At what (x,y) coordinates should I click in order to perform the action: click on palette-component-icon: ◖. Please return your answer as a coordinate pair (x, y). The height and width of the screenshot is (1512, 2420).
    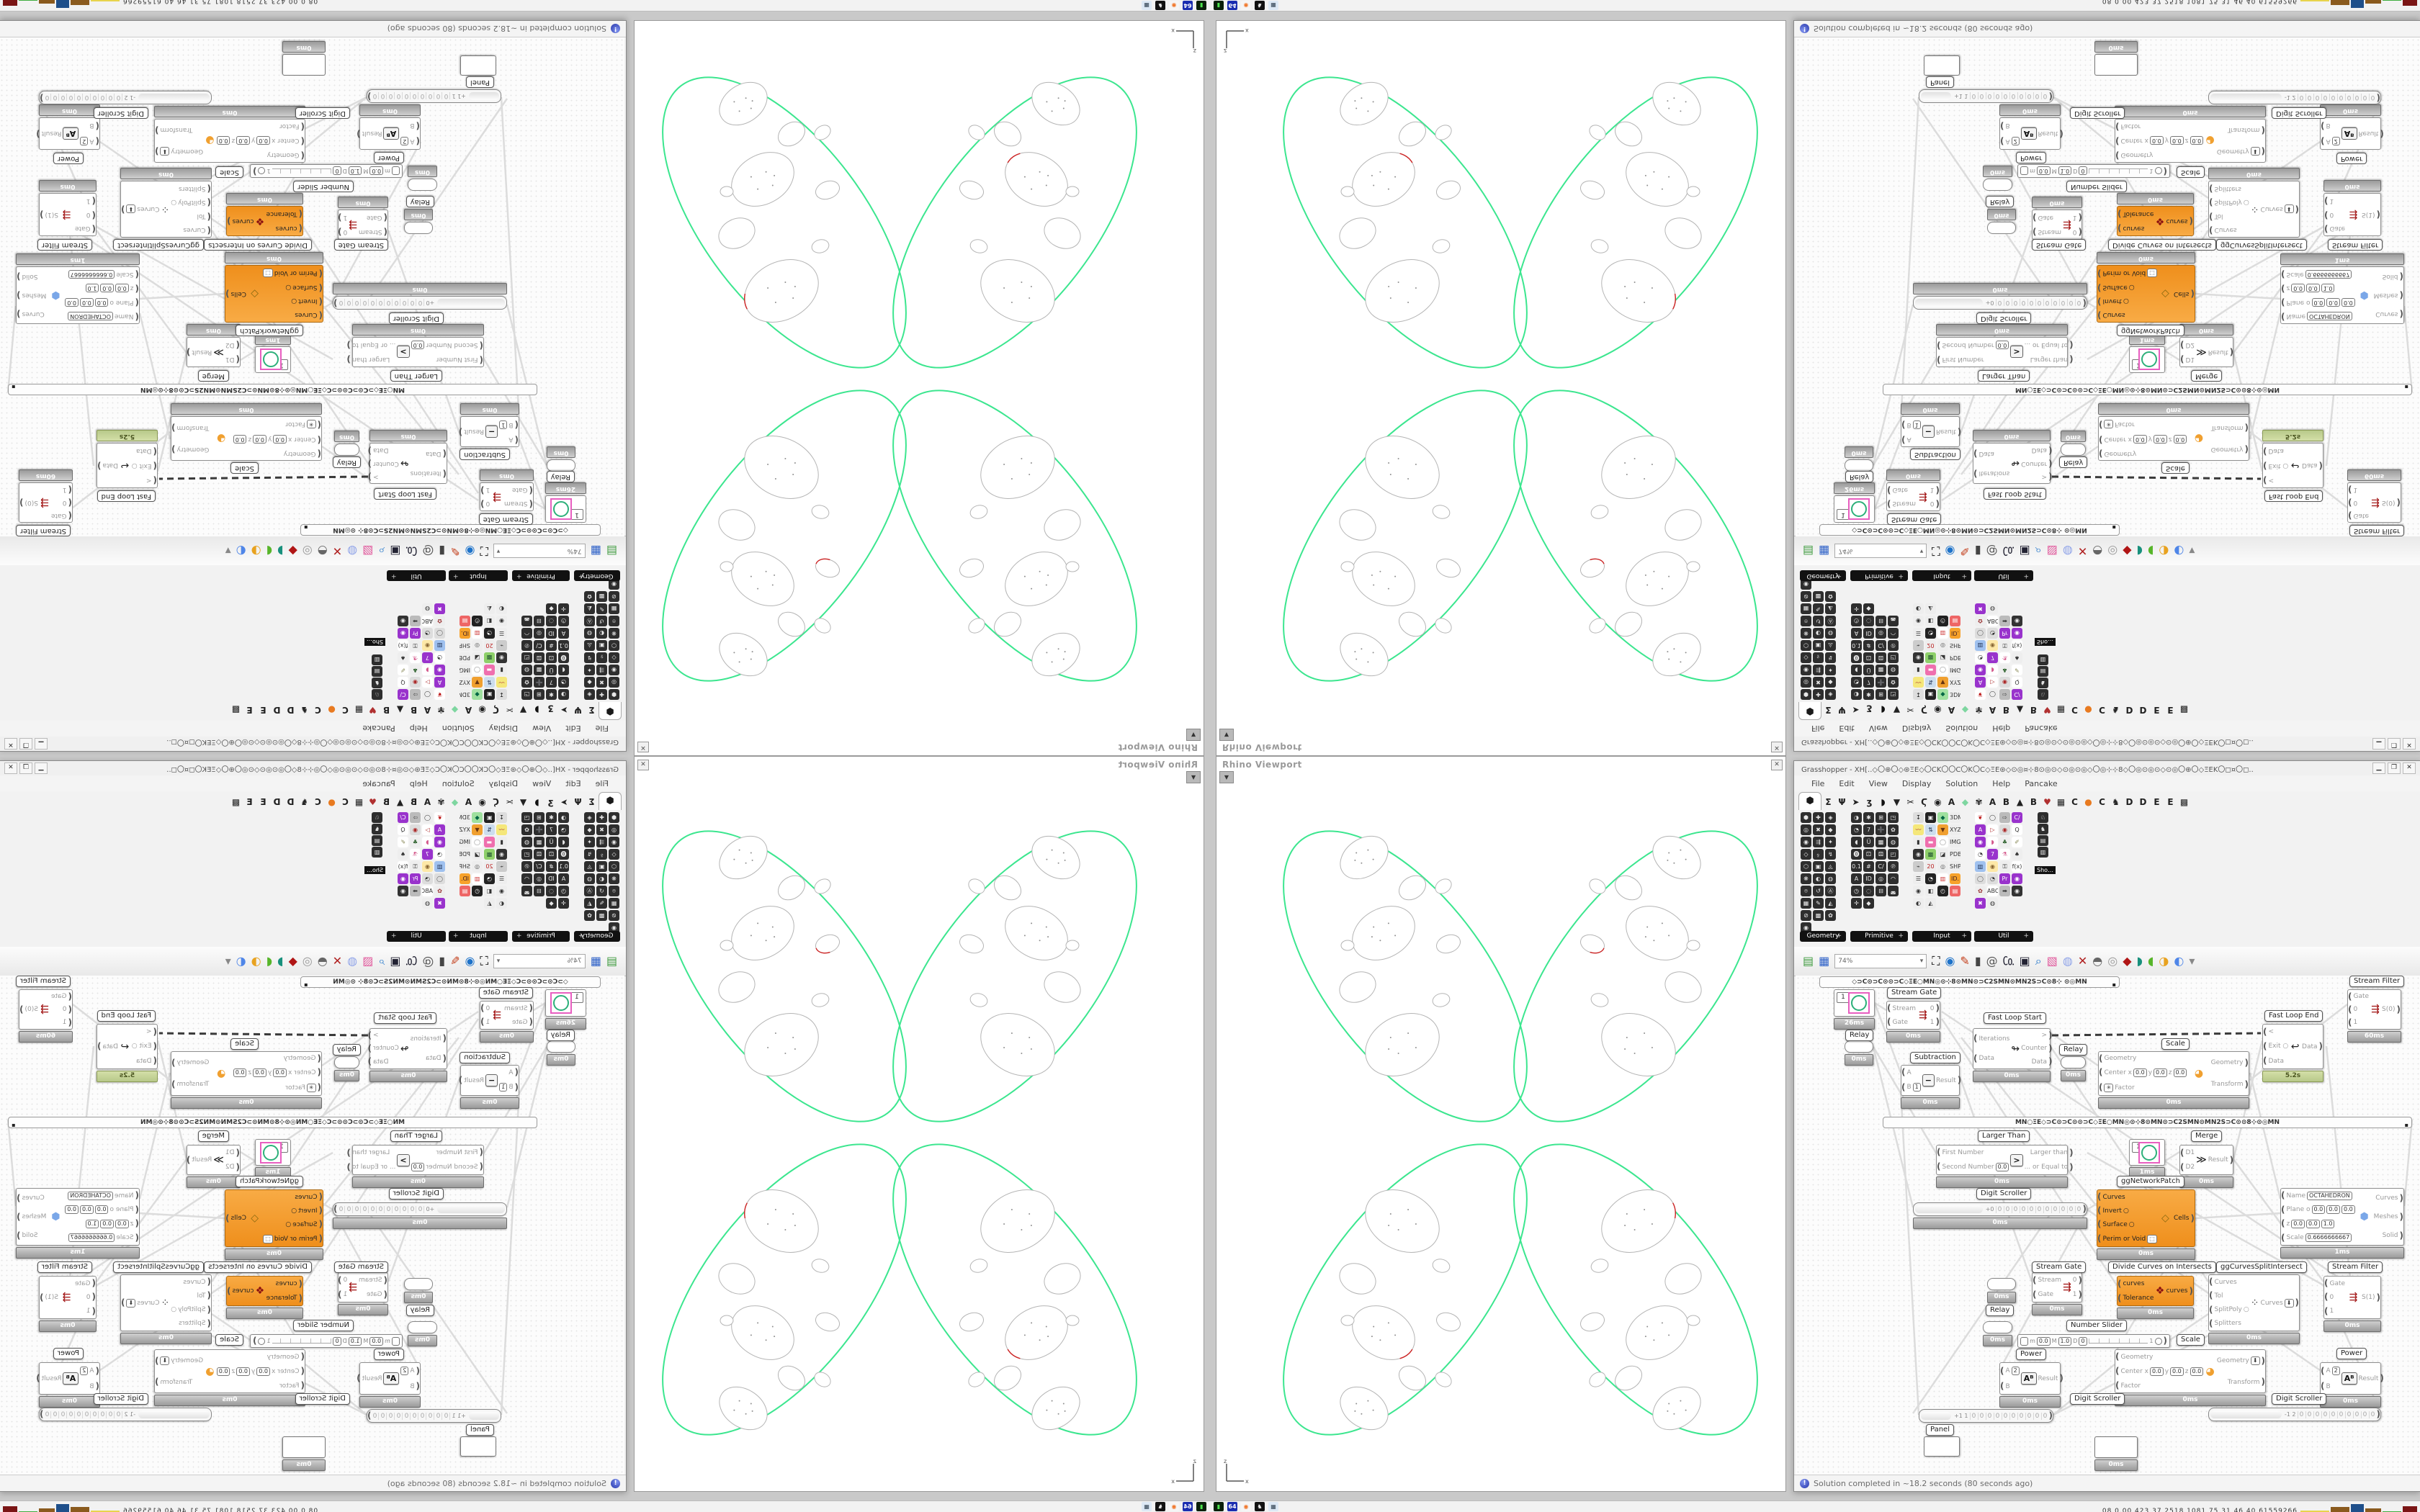
    Looking at the image, I should click on (563, 670).